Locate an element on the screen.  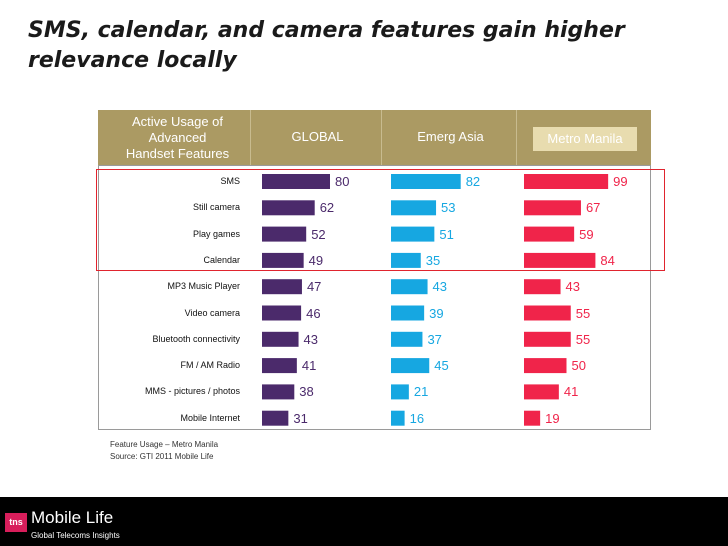
bar-value-global: 62 is located at coordinates (327, 208).